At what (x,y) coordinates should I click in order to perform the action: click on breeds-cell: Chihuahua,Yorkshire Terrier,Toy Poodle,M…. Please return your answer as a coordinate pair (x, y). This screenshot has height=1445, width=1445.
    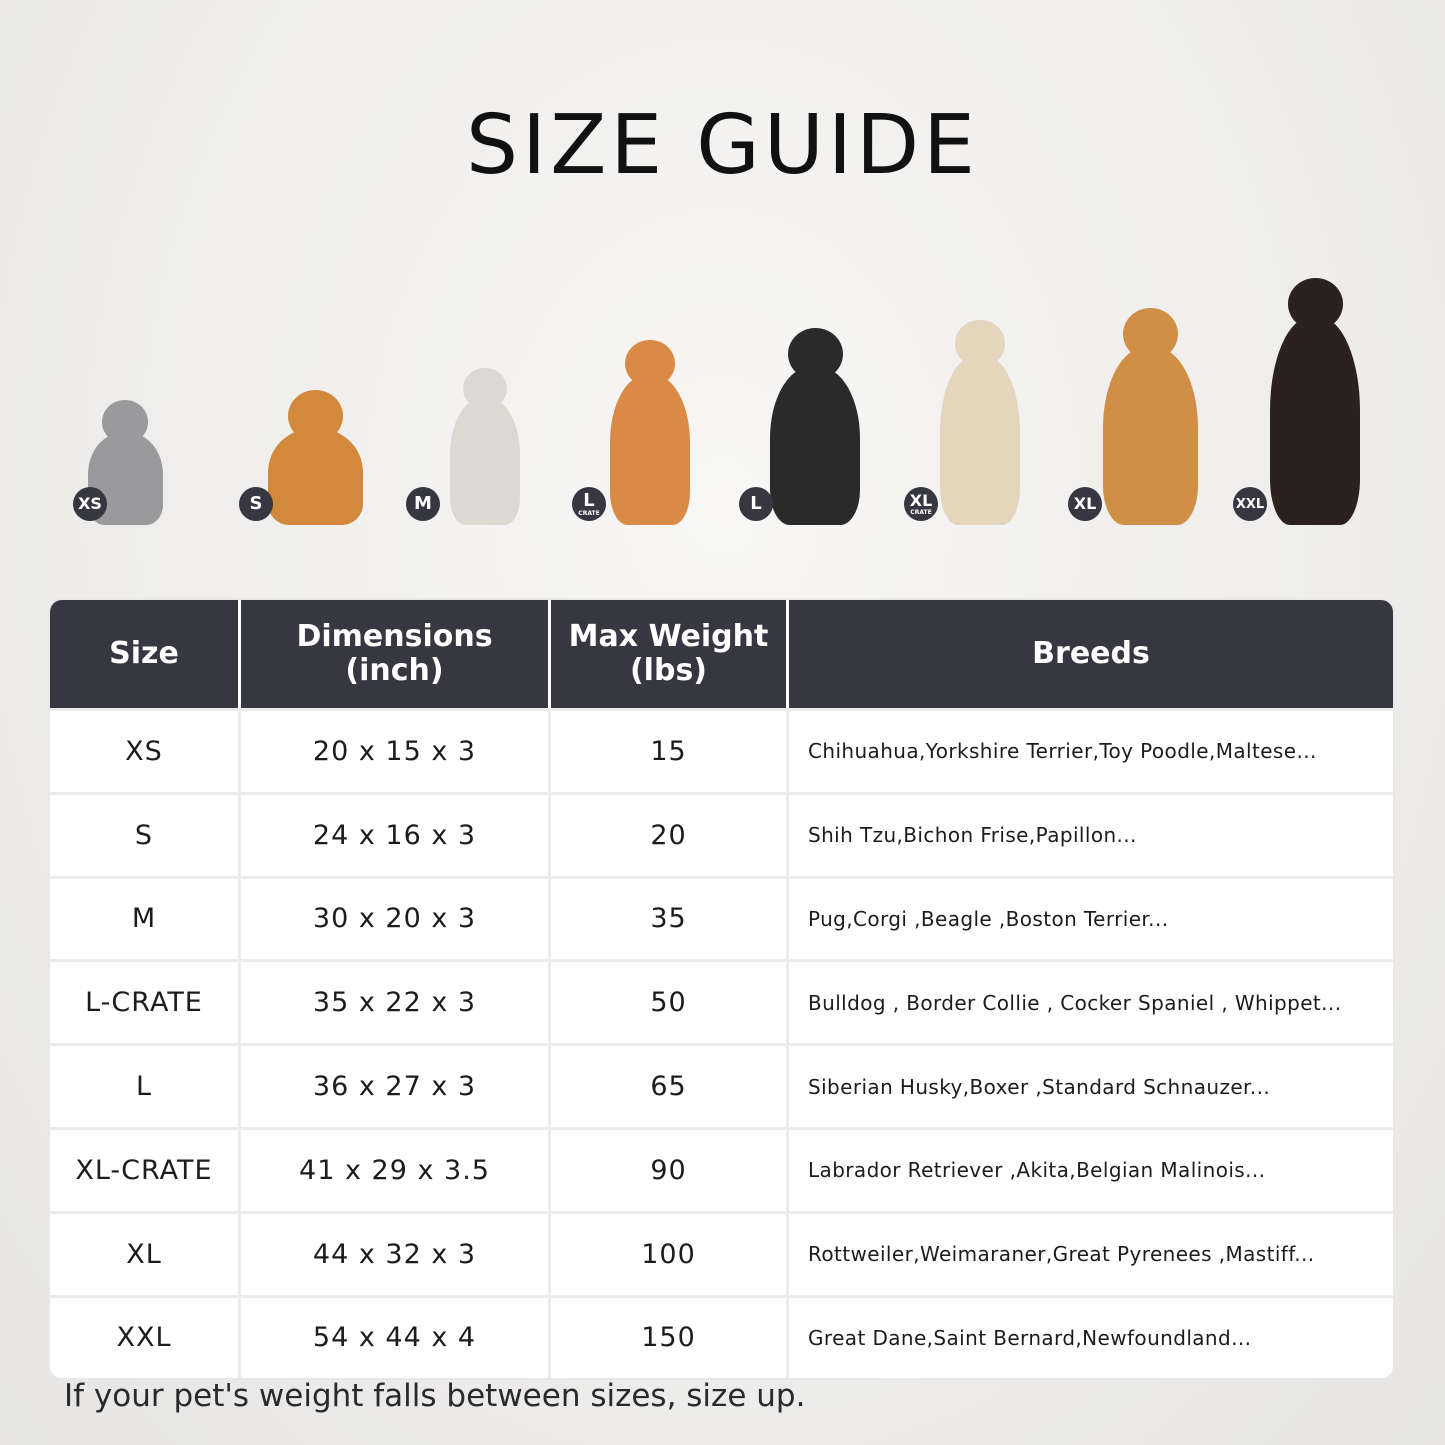
    Looking at the image, I should click on (1089, 751).